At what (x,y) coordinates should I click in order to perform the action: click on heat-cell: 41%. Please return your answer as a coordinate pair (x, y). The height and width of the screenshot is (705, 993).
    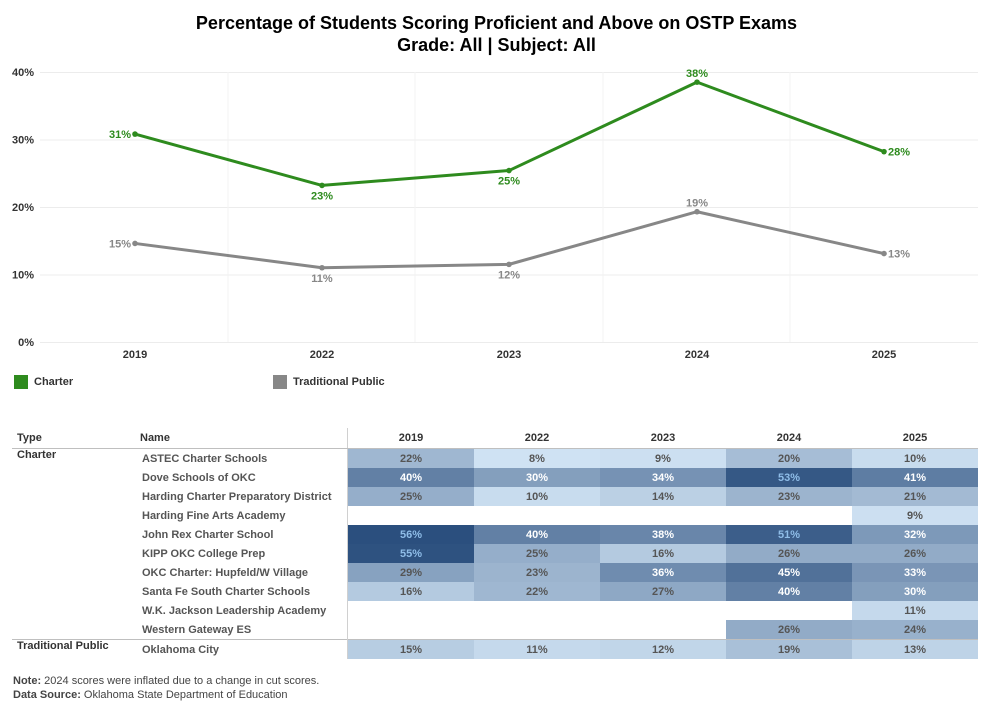
    Looking at the image, I should click on (915, 477).